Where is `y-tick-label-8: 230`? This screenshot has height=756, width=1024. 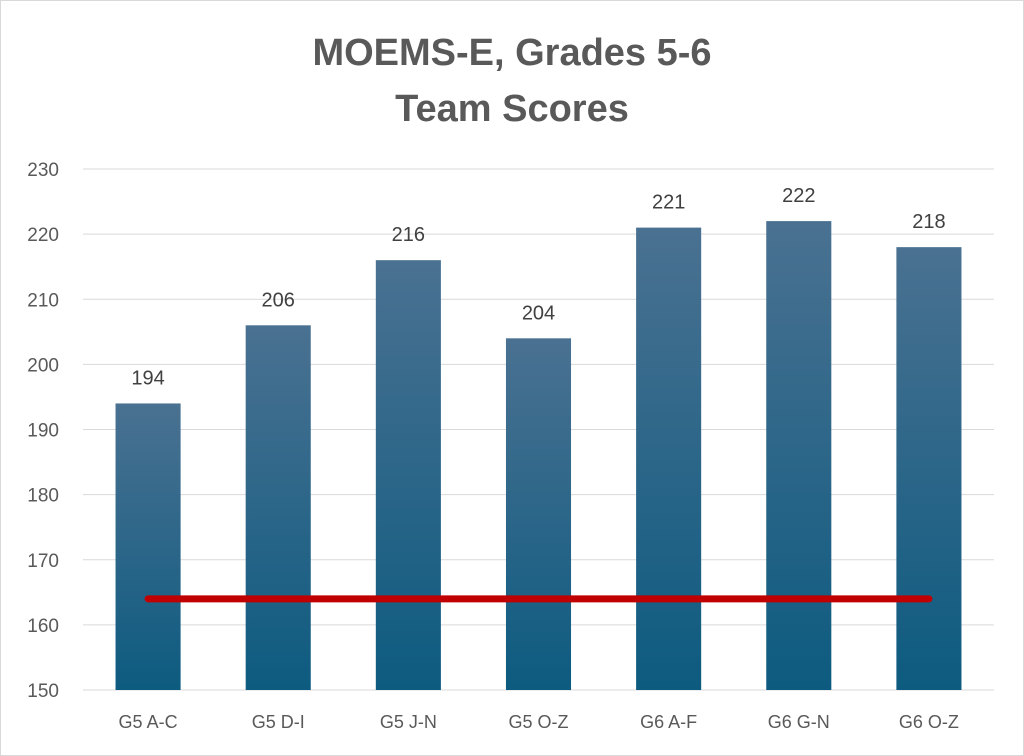 y-tick-label-8: 230 is located at coordinates (43, 170).